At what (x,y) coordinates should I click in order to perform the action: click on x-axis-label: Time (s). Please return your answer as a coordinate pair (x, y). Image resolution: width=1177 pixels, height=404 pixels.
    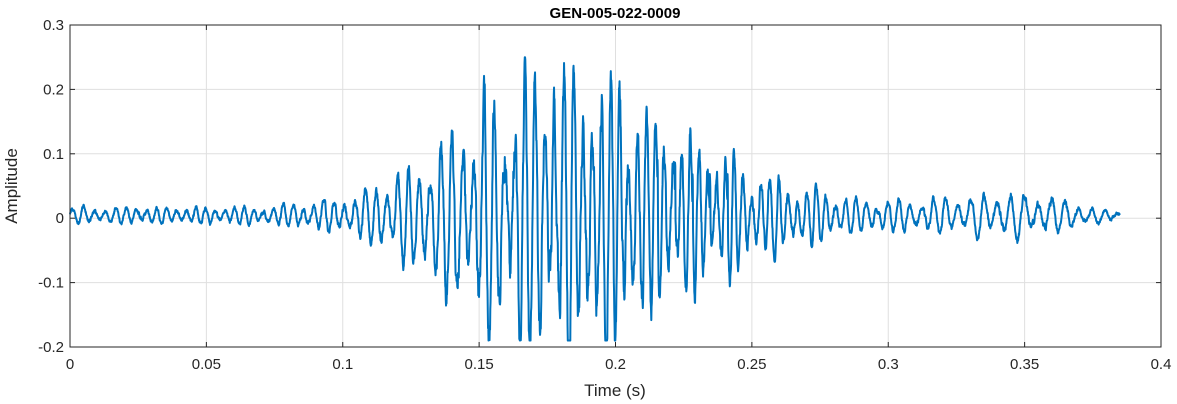
    Looking at the image, I should click on (615, 390).